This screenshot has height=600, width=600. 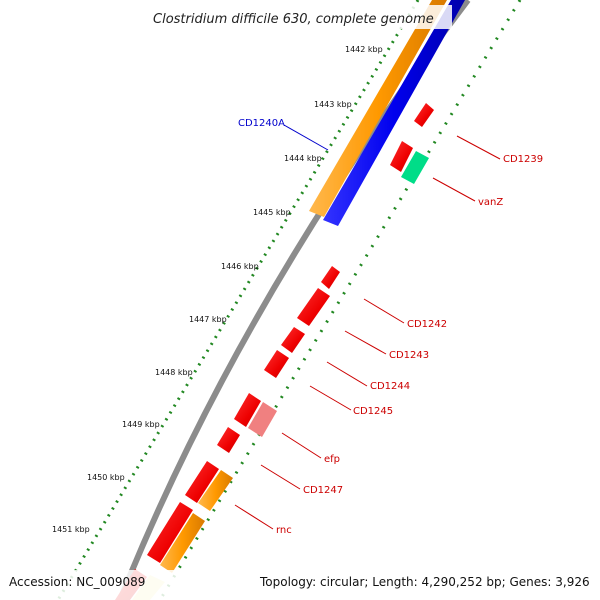 I want to click on leader-vanZ, so click(x=454, y=189).